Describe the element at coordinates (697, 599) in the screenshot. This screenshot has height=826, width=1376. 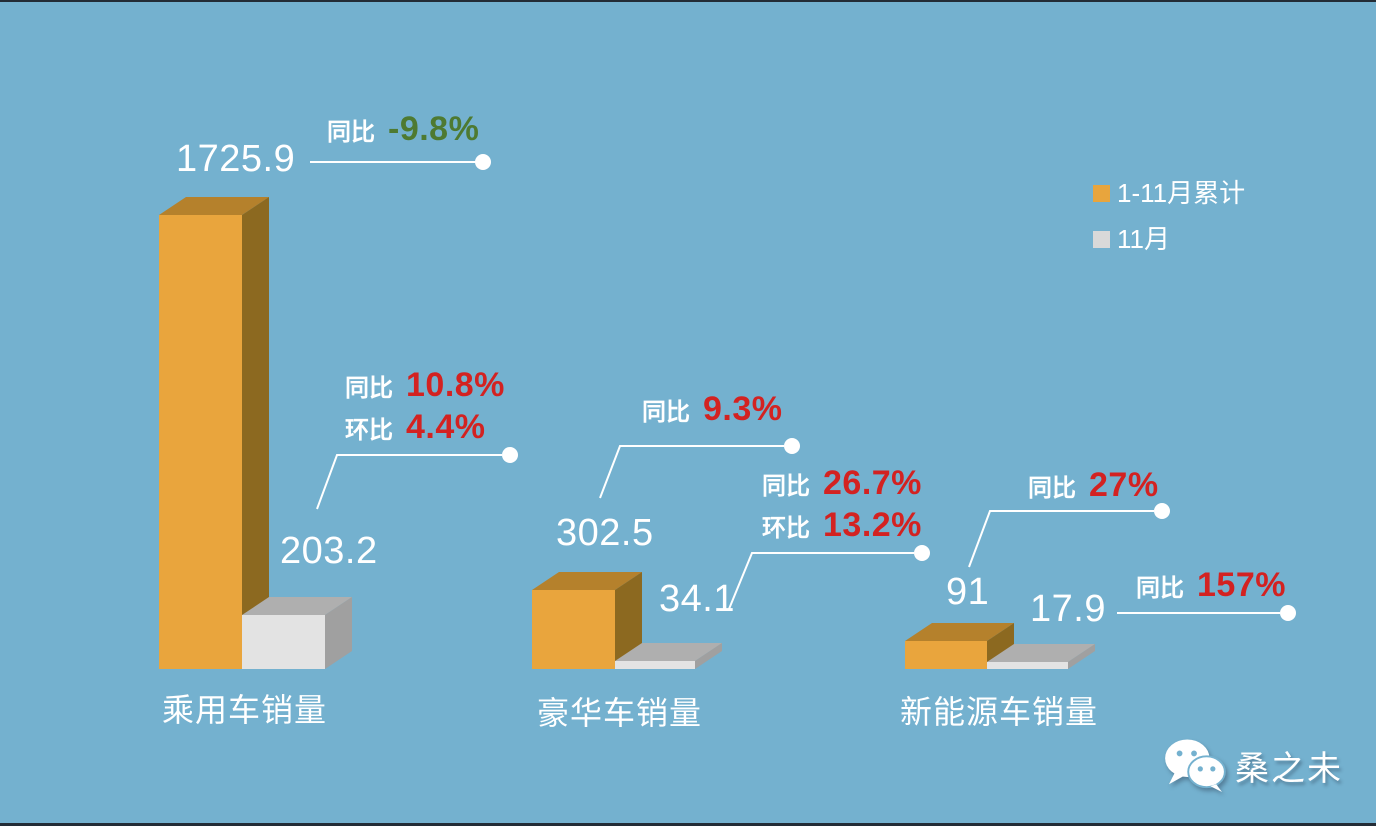
I see `value-luxury-november: 34.1` at that location.